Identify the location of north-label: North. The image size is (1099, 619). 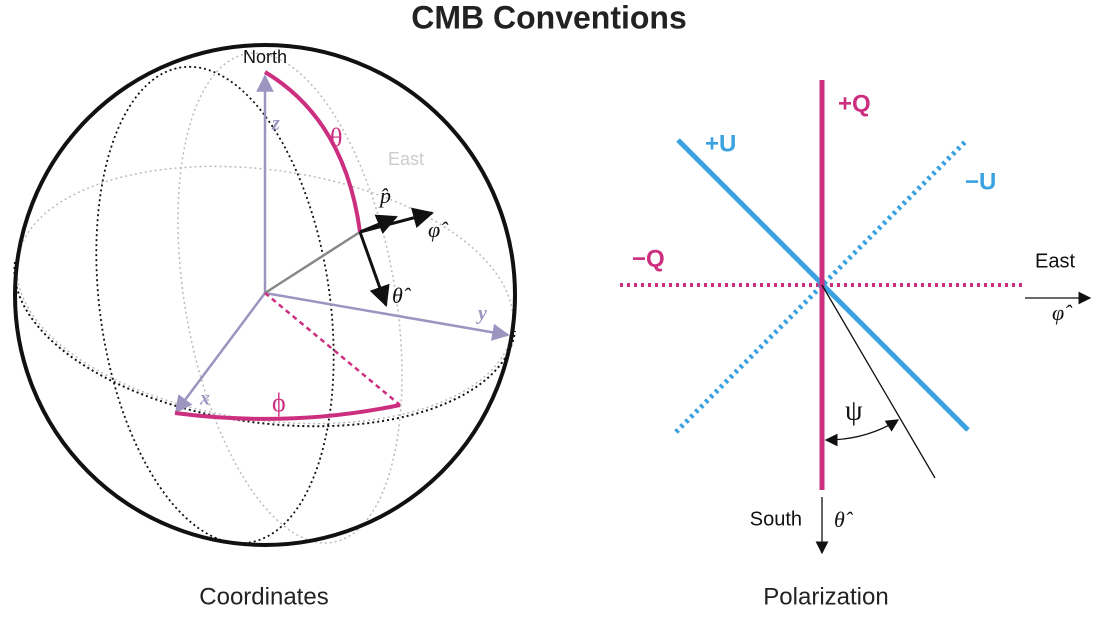
(265, 57).